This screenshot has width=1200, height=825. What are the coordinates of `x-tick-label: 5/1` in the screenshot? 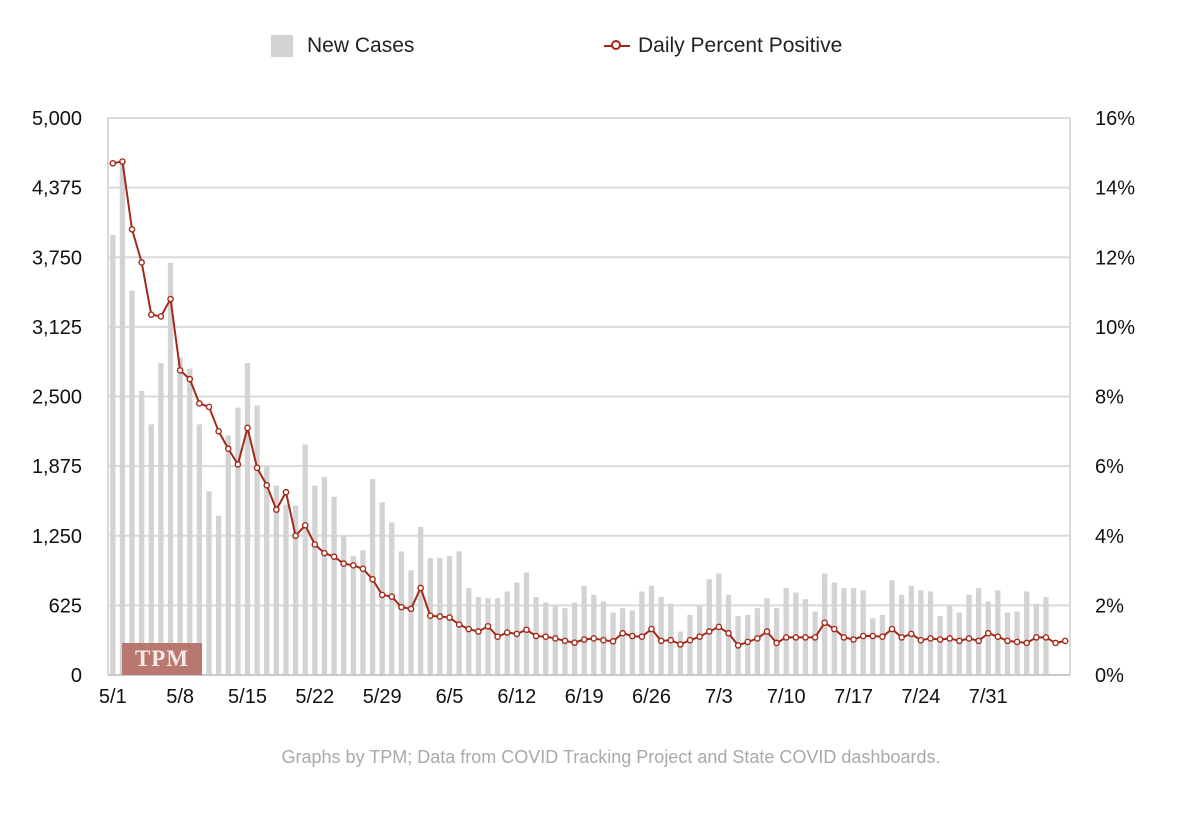 It's located at (113, 697).